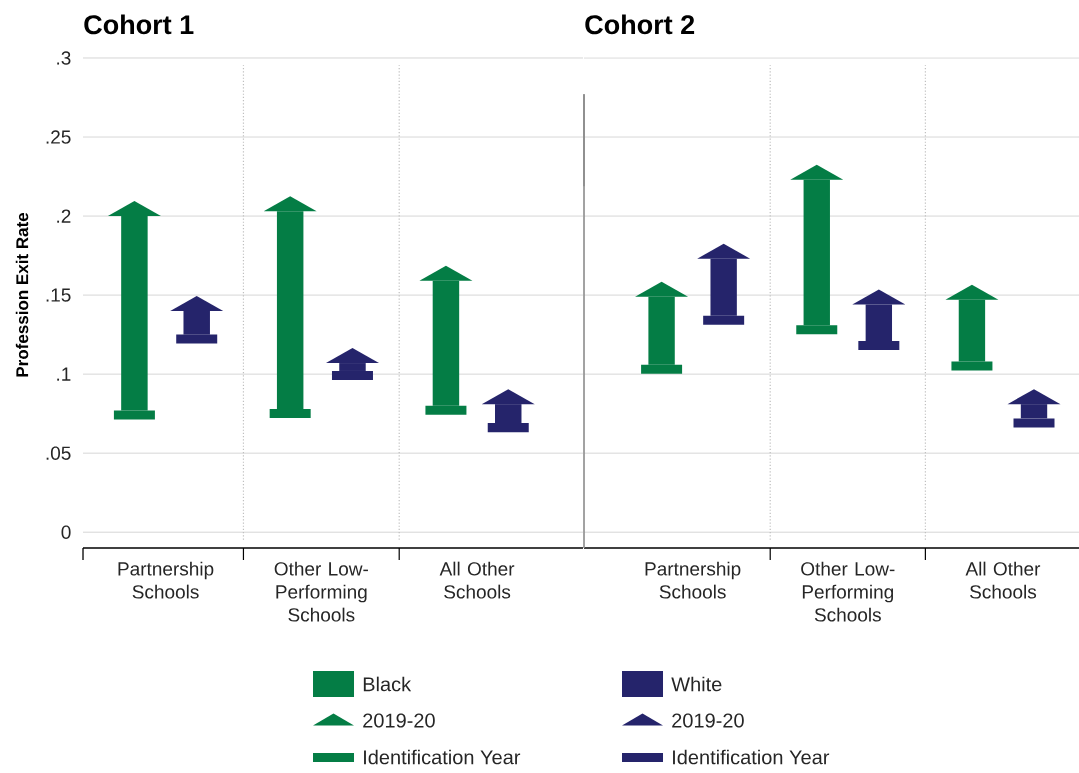  Describe the element at coordinates (387, 684) in the screenshot. I see `legend-label: Black` at that location.